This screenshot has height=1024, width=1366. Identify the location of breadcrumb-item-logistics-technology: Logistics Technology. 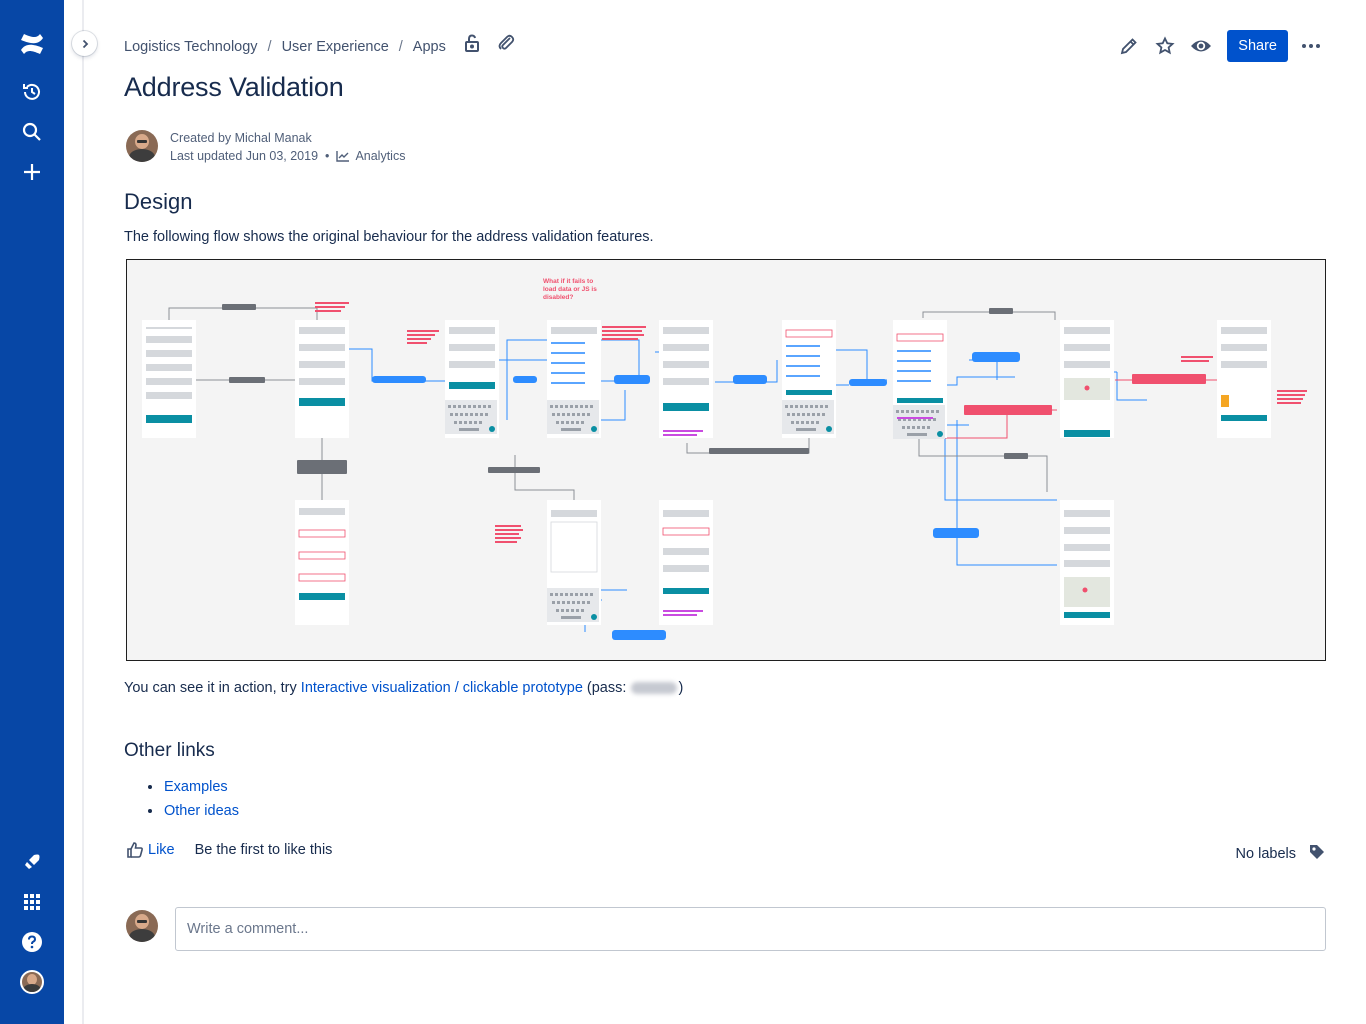
(191, 47).